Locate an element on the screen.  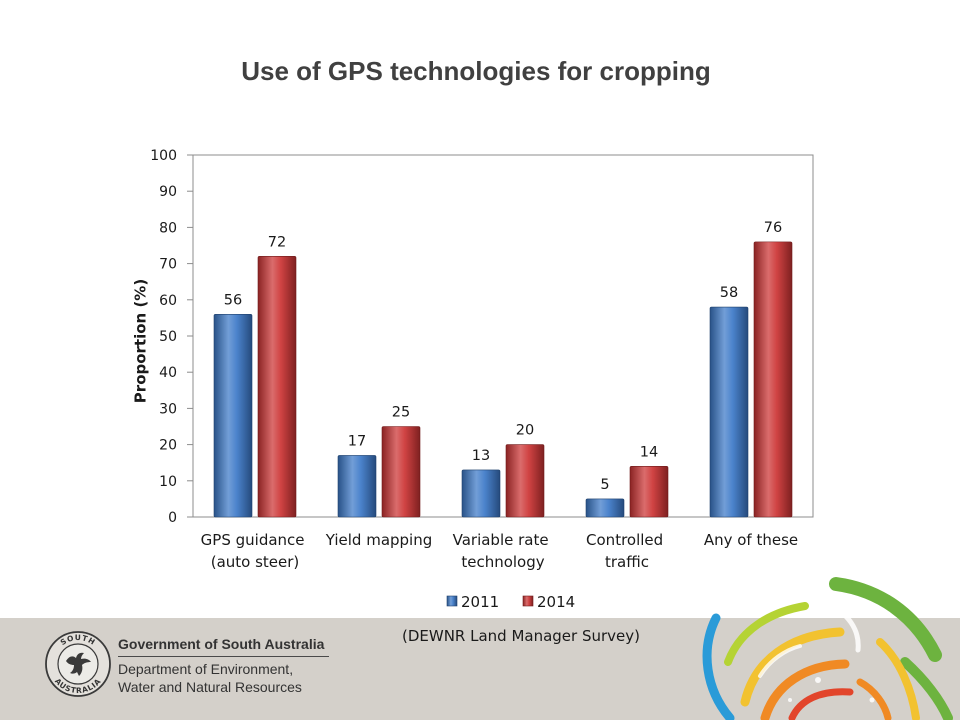
x-tick-label: Yield mapping is located at coordinates (379, 540).